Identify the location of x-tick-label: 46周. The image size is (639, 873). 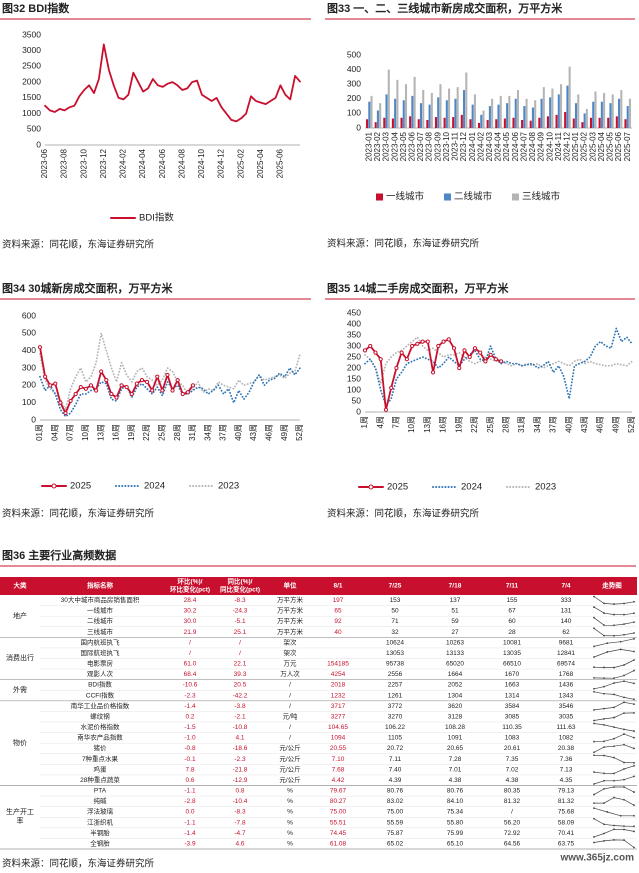
(269, 432).